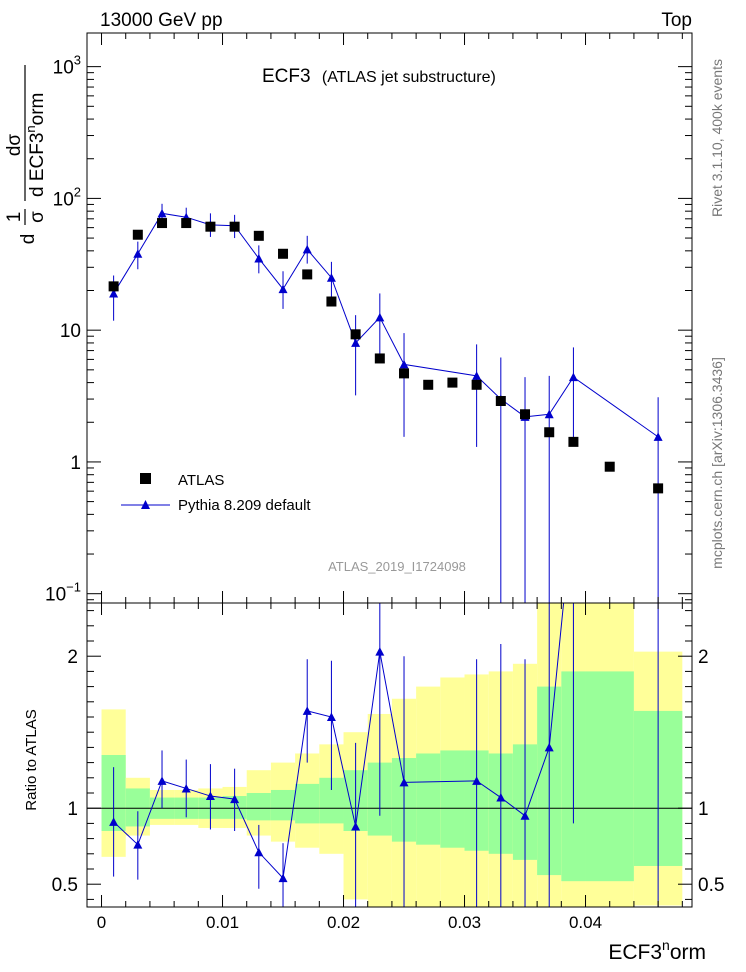 The image size is (746, 972). I want to click on x-axis-label-sup: n, so click(666, 945).